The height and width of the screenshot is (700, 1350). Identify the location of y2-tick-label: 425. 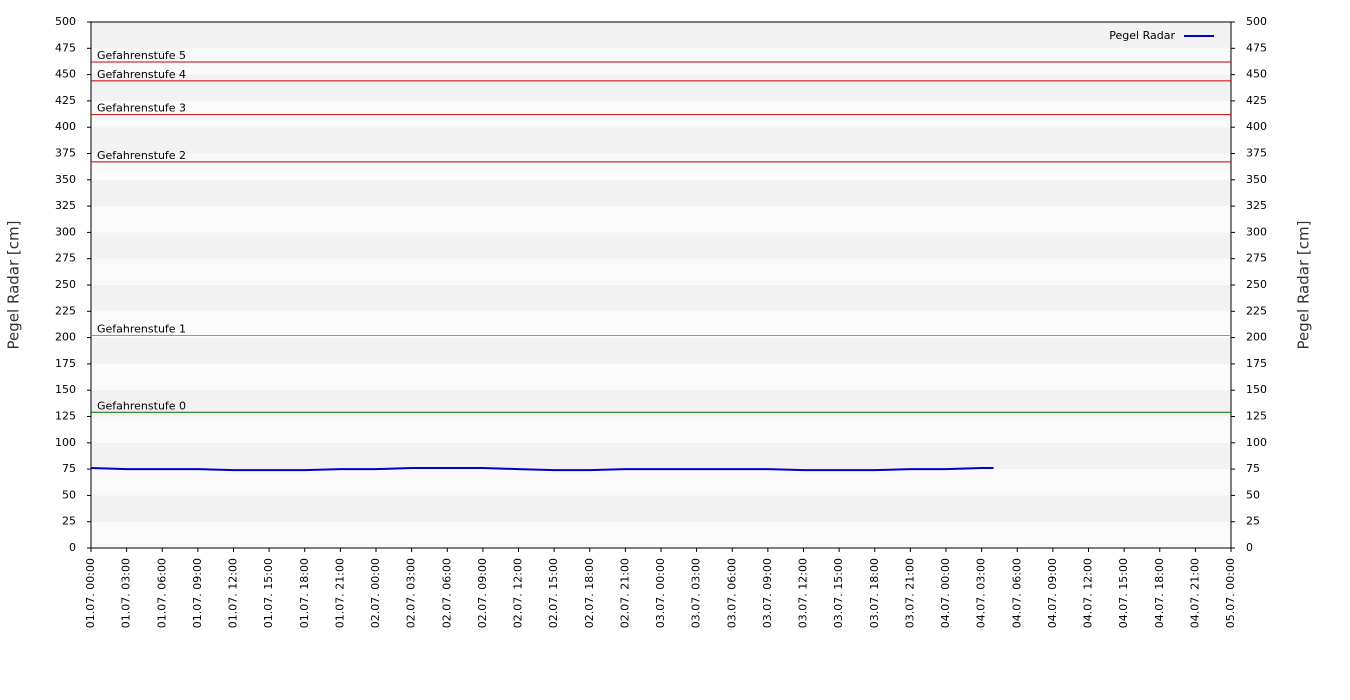
(1256, 100).